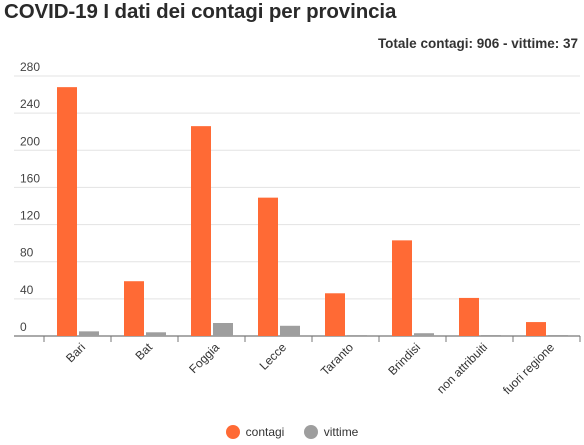  Describe the element at coordinates (558, 335) in the screenshot. I see `bar-vittime-fuori-regione` at that location.